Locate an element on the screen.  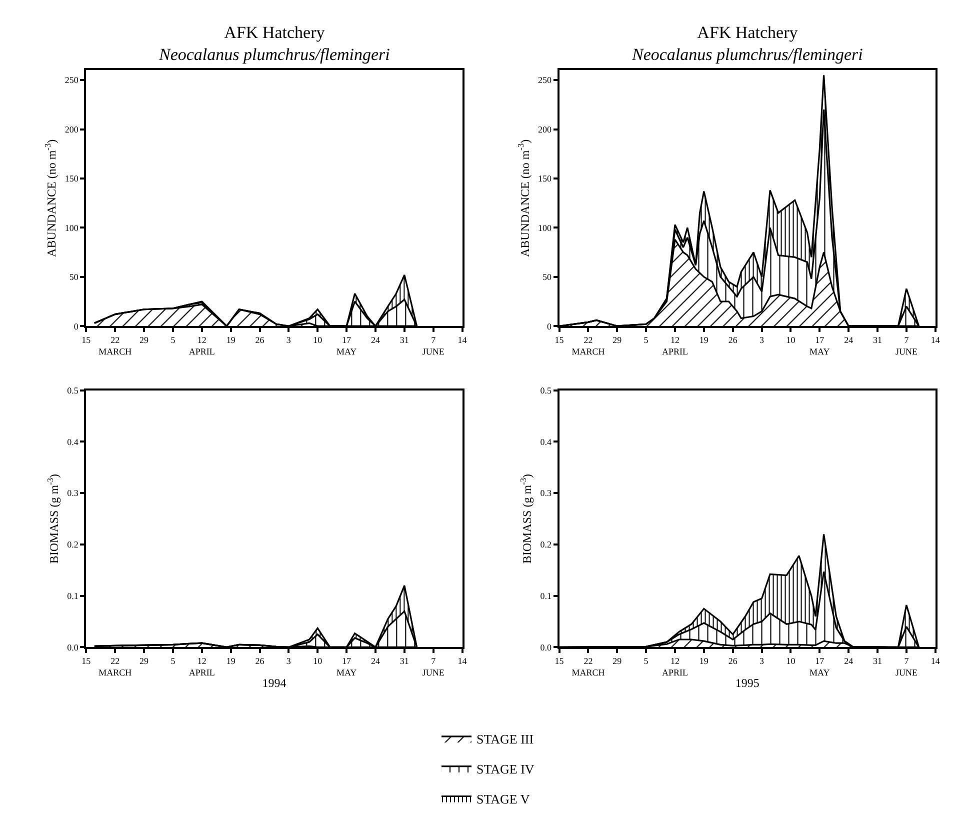
x-axis-title: 1995 is located at coordinates (747, 683).